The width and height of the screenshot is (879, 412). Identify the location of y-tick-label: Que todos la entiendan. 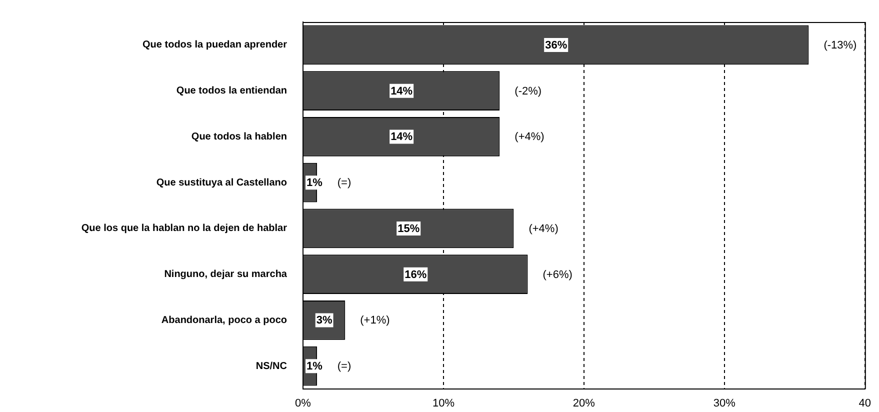
(231, 91).